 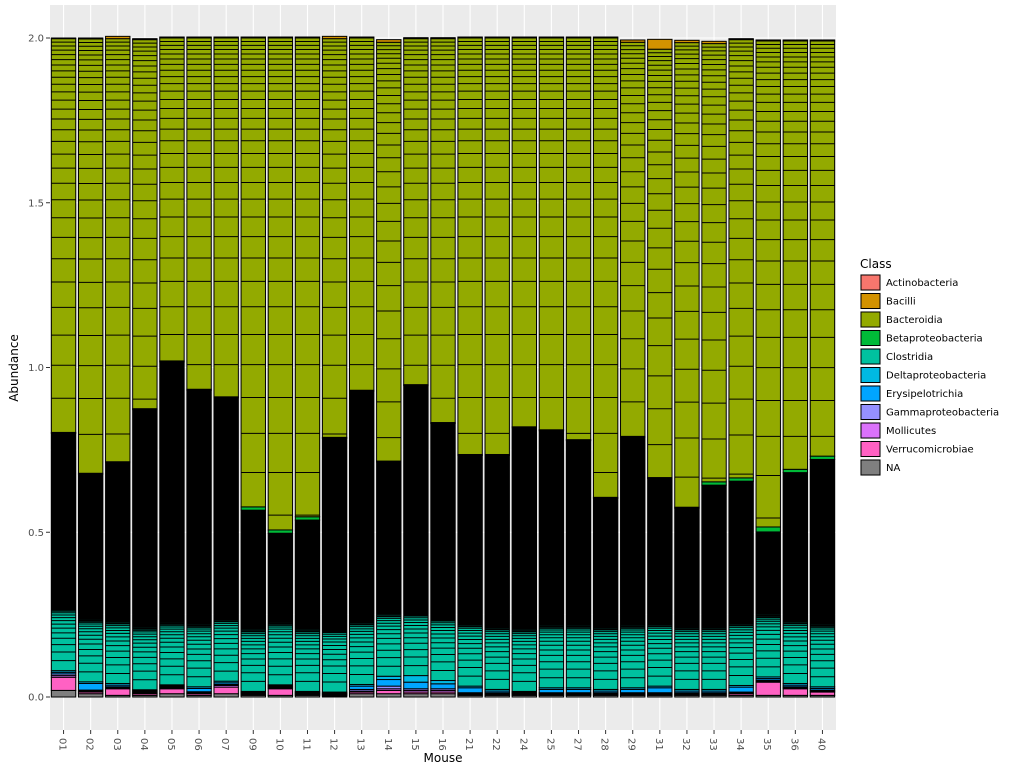 I want to click on dense-otu-band, so click(x=307, y=553).